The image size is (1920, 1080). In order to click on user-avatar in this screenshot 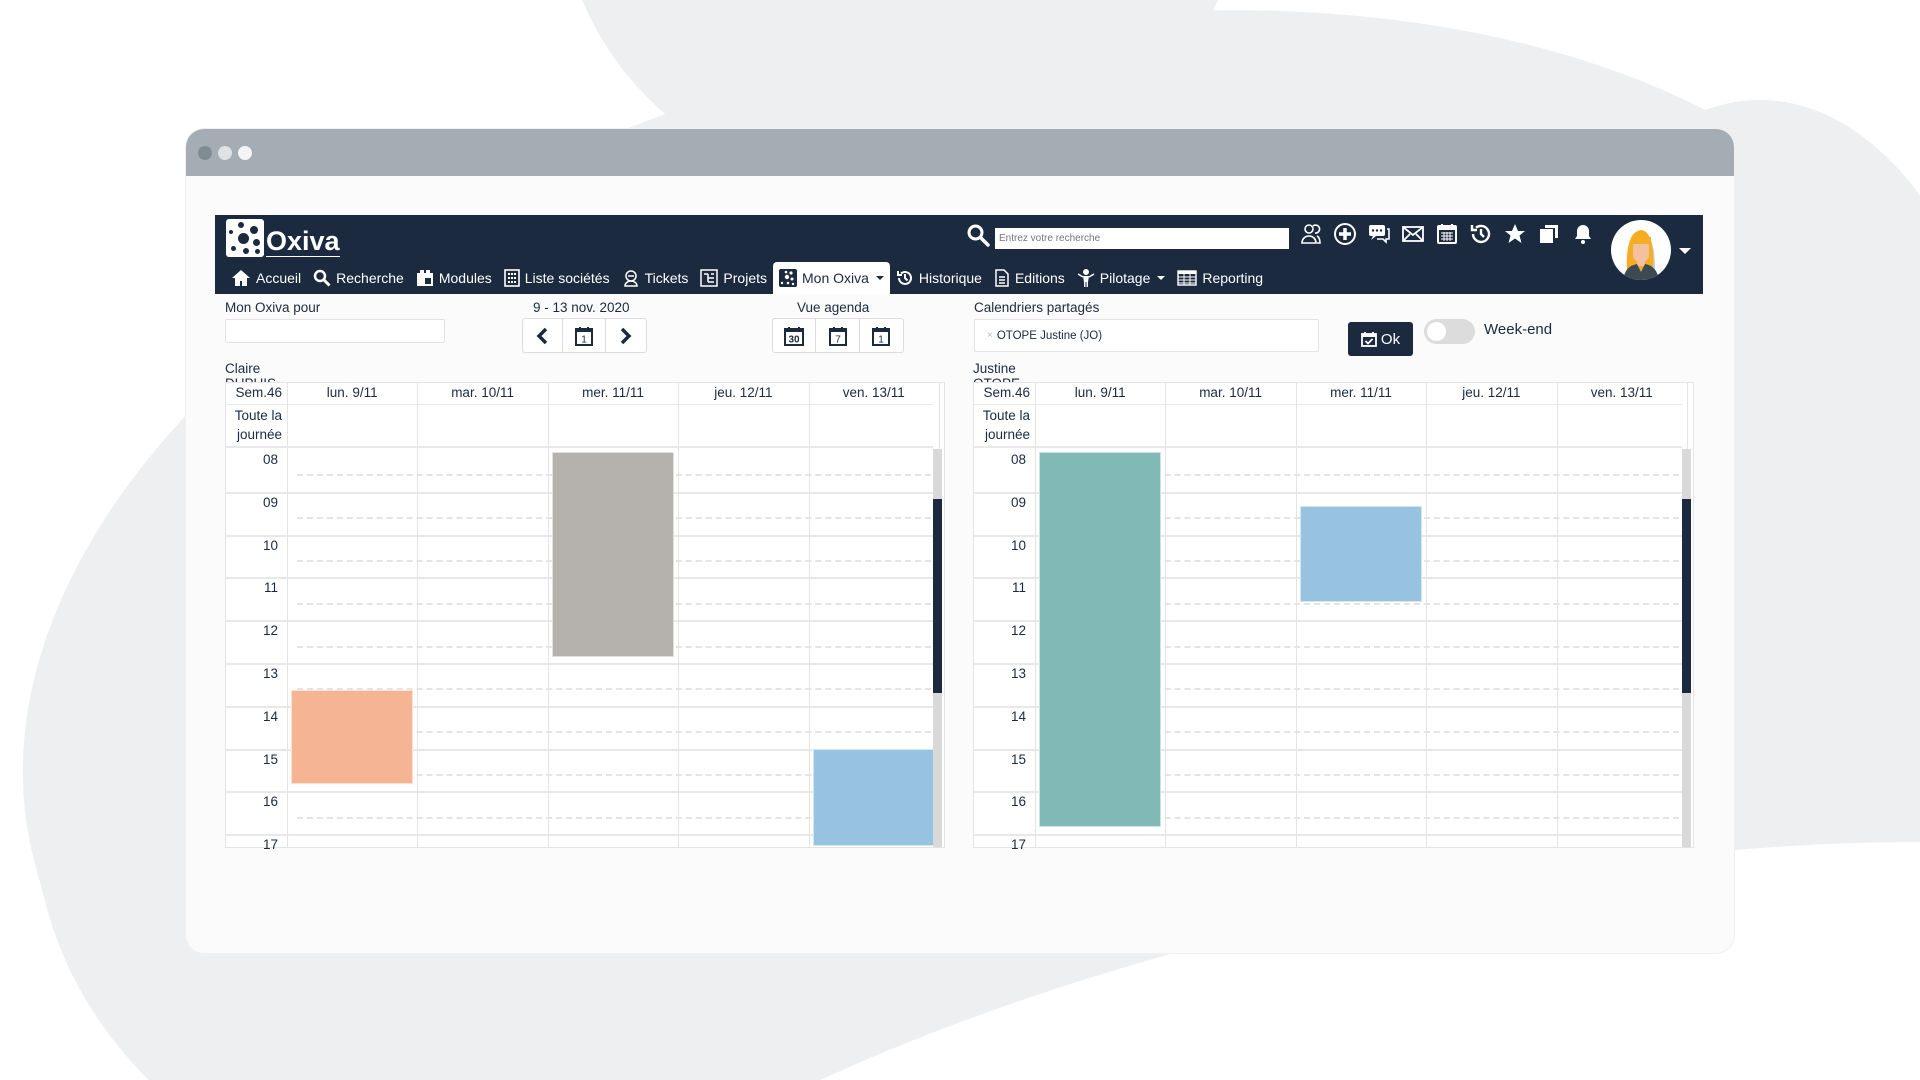, I will do `click(1641, 250)`.